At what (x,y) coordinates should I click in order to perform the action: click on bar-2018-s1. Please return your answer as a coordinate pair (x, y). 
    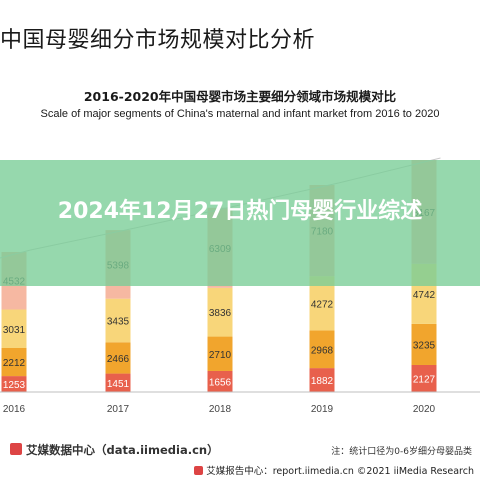
    Looking at the image, I should click on (220, 381).